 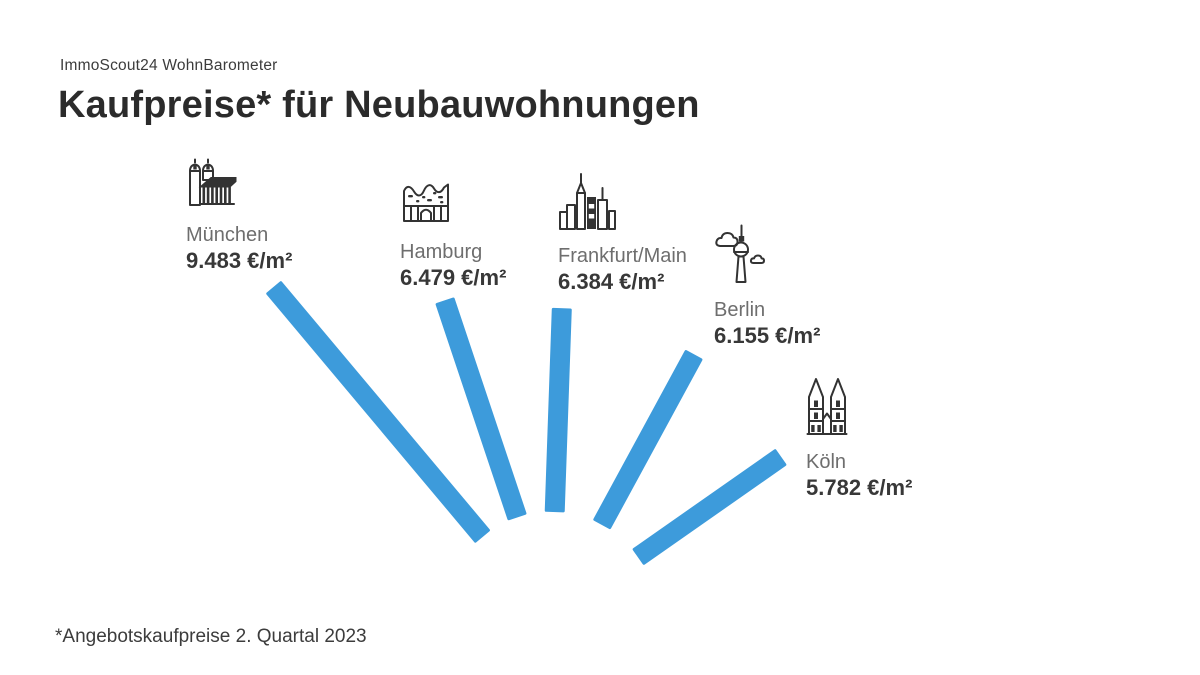 I want to click on city-price: 6.384 €/m², so click(x=611, y=281).